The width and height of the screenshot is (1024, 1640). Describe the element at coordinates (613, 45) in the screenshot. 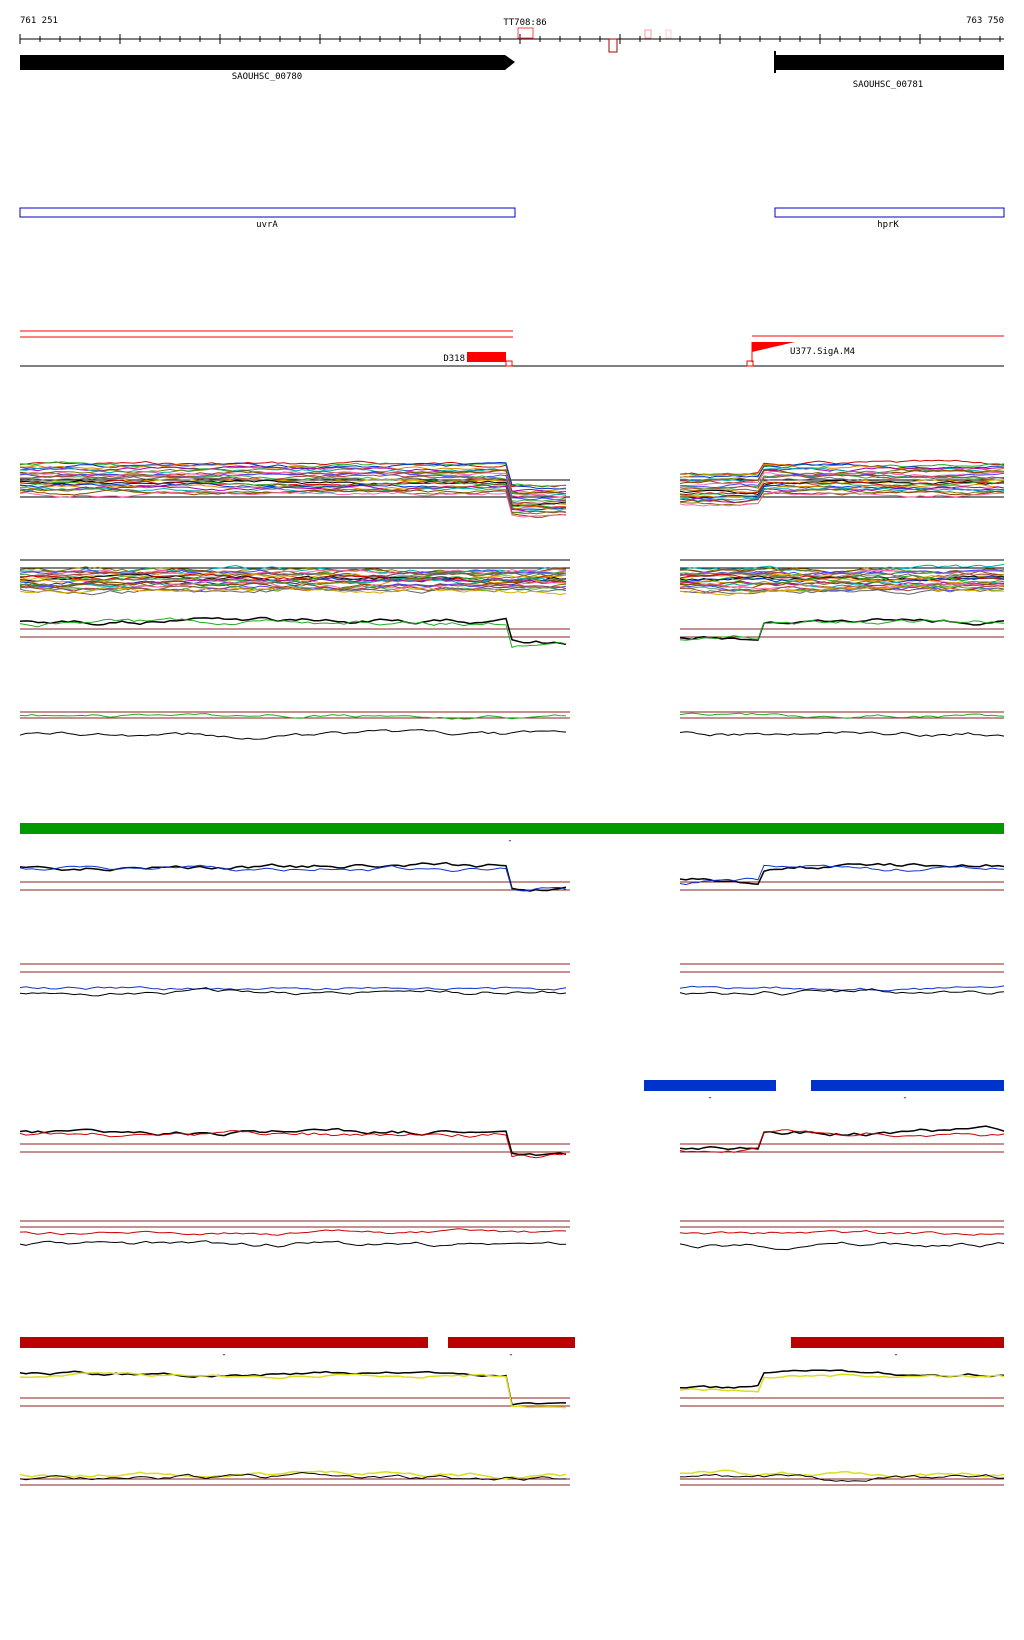

I see `feature-box` at that location.